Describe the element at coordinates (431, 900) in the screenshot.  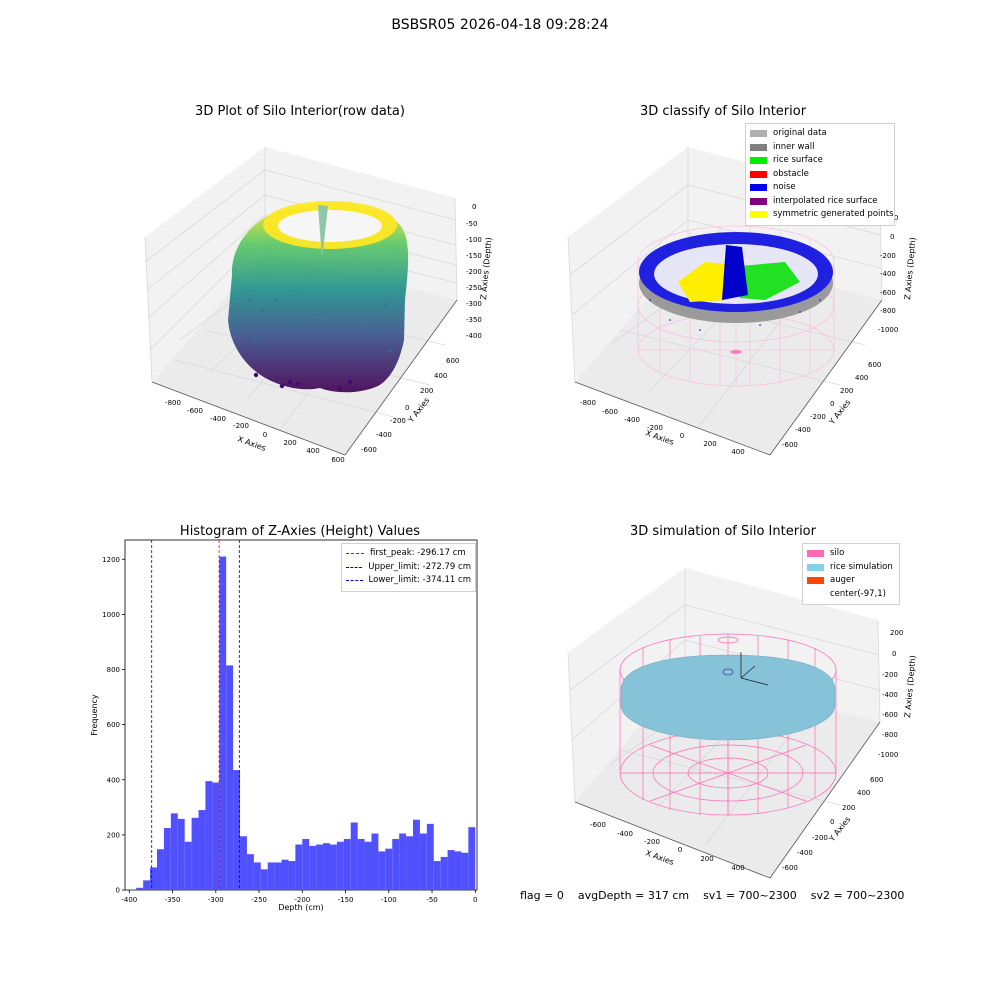
I see `histogram-xtick-label: -50` at that location.